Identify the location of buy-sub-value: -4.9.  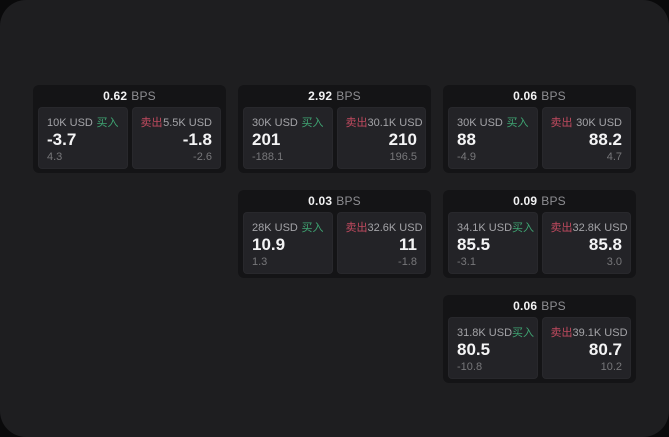
(466, 157).